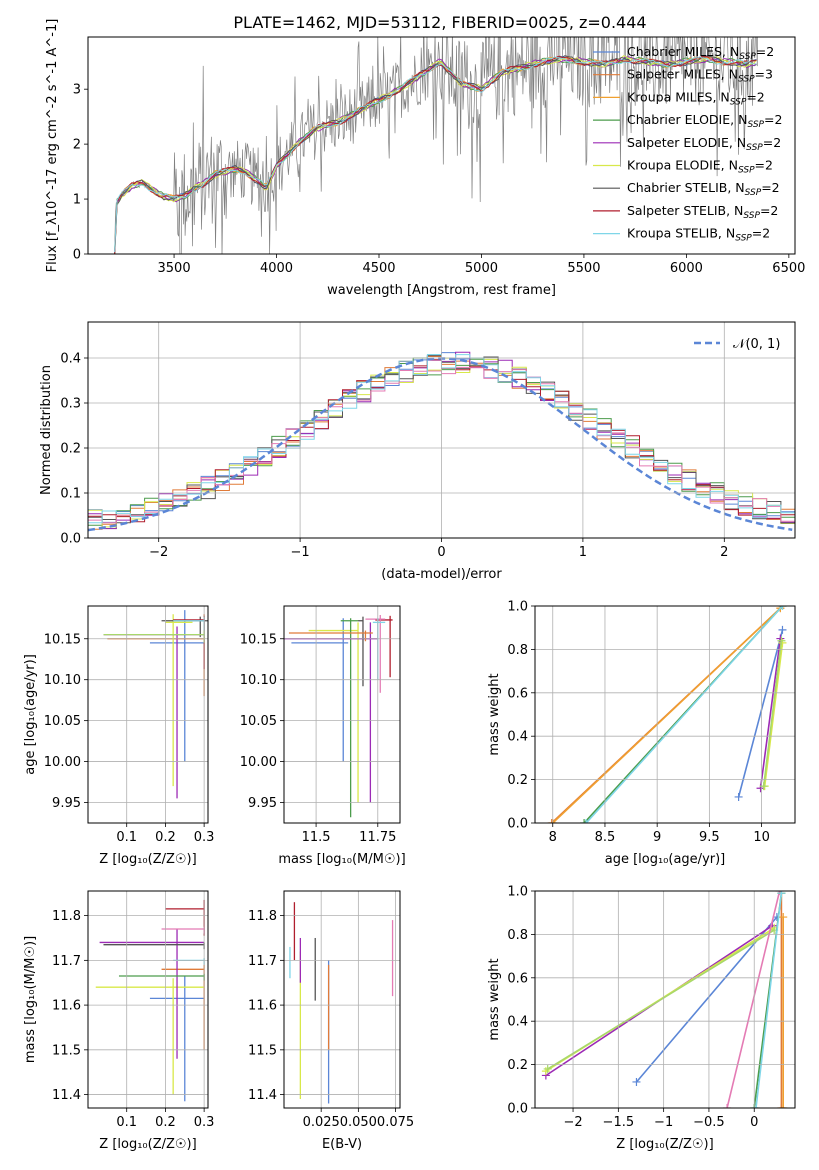  Describe the element at coordinates (342, 1144) in the screenshot. I see `x-axis-label: E(B-V)` at that location.